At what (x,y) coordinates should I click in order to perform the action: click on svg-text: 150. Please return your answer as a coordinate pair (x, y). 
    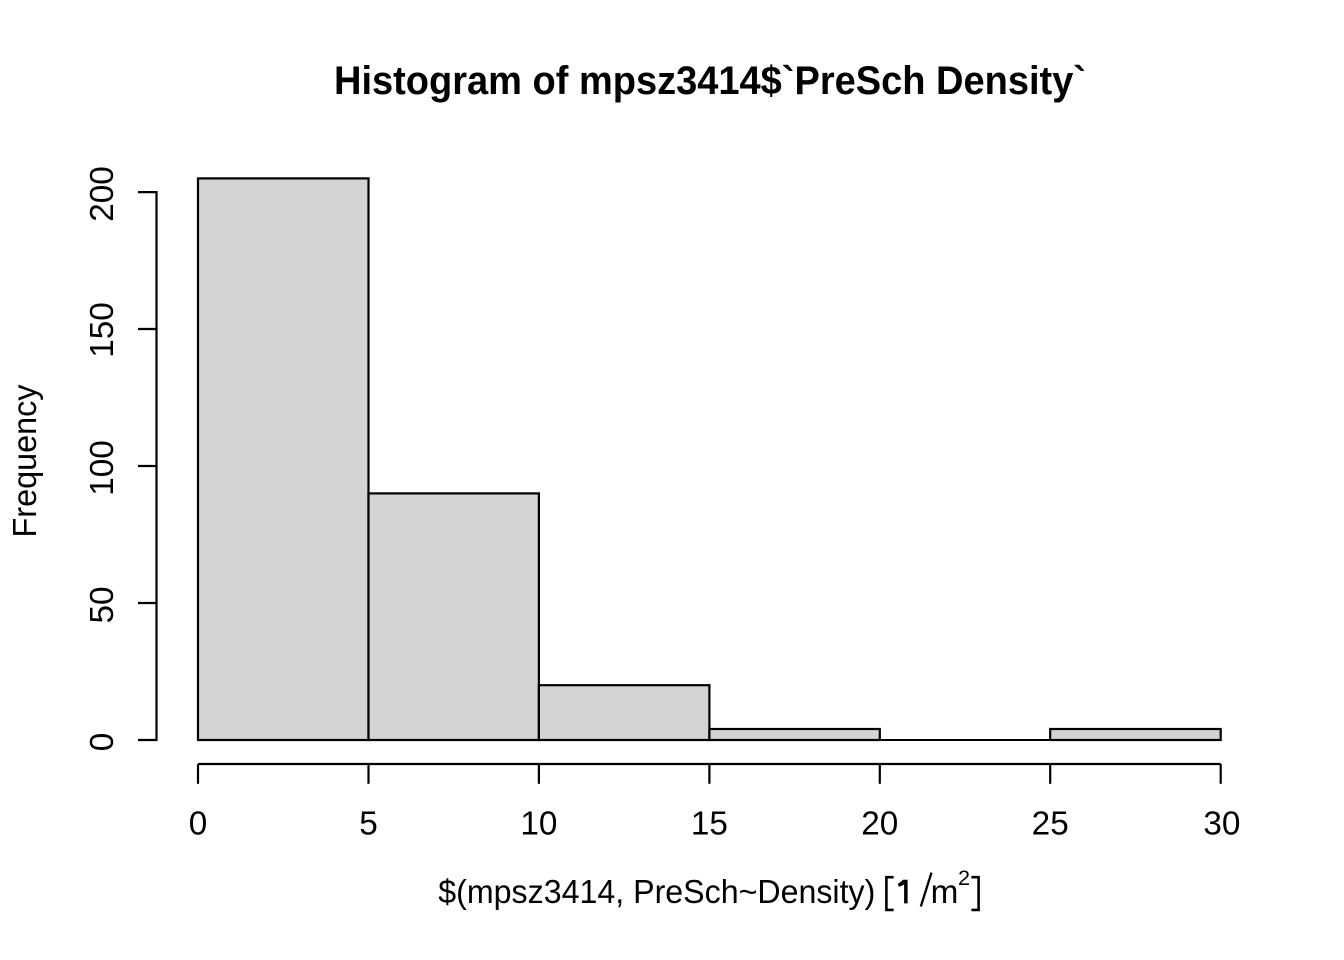
    Looking at the image, I should click on (102, 330).